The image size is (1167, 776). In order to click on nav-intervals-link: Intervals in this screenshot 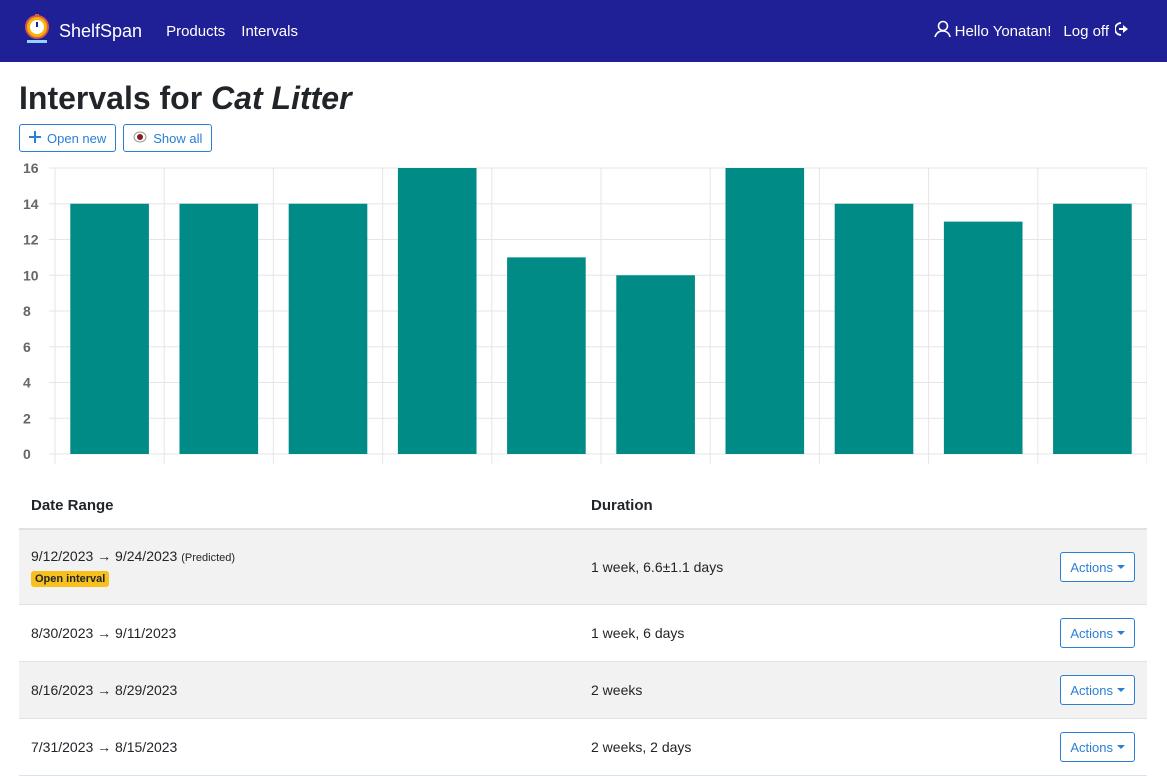, I will do `click(269, 31)`.